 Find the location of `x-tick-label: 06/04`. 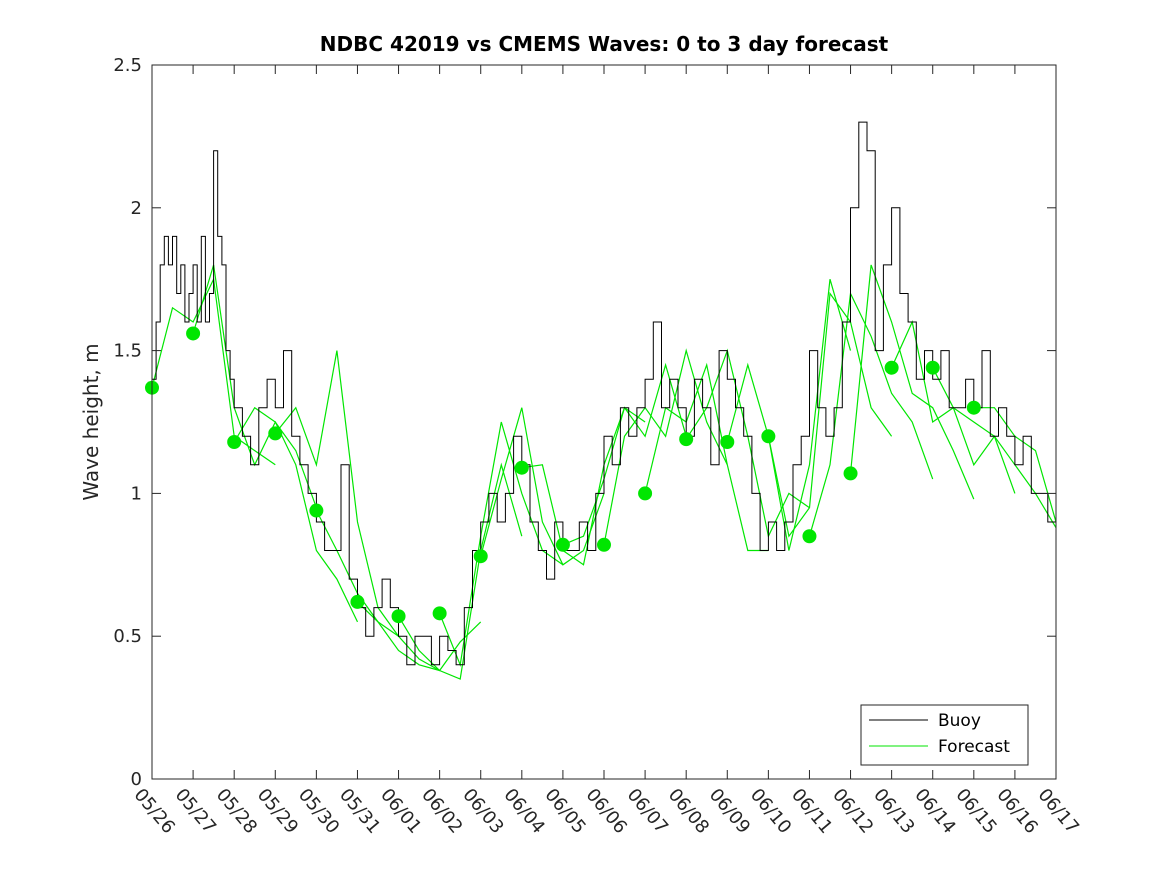

x-tick-label: 06/04 is located at coordinates (523, 811).